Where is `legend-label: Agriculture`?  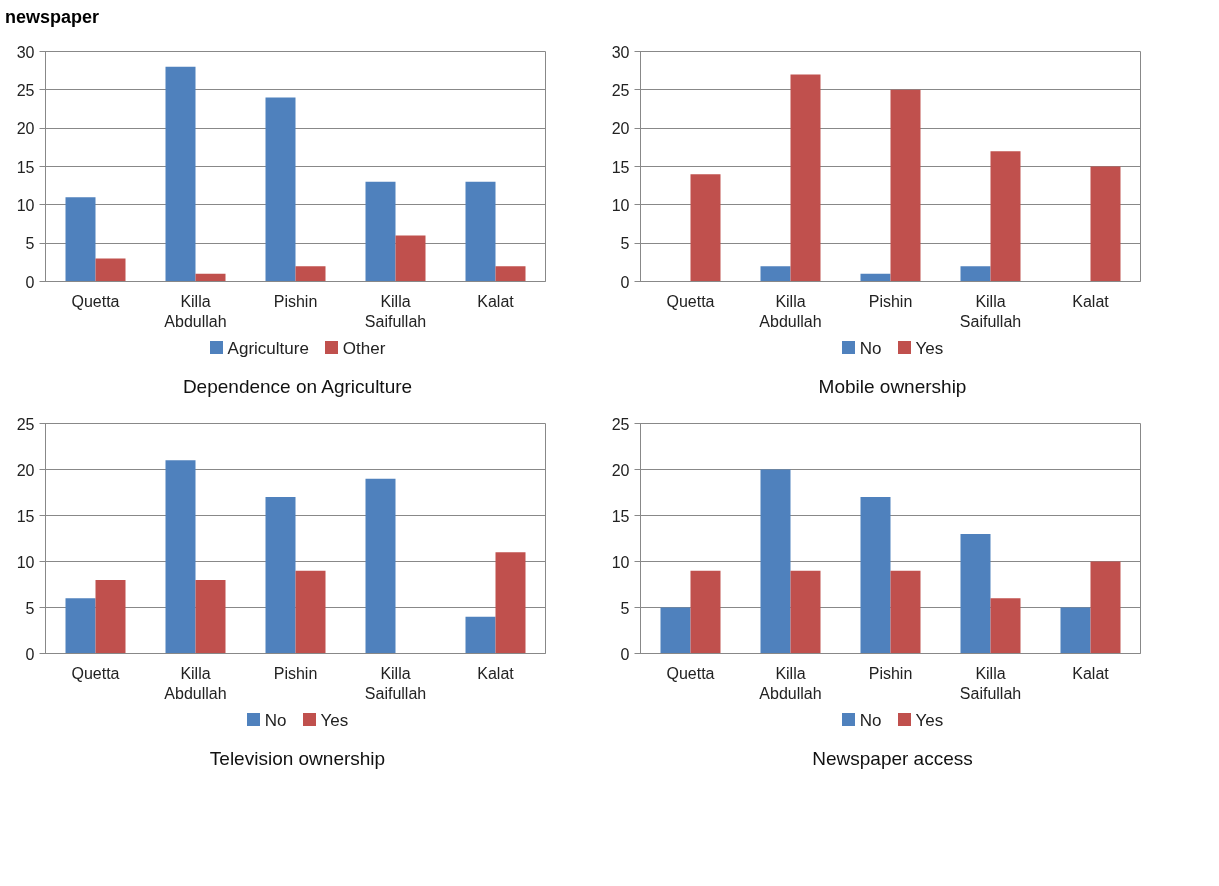
legend-label: Agriculture is located at coordinates (267, 348).